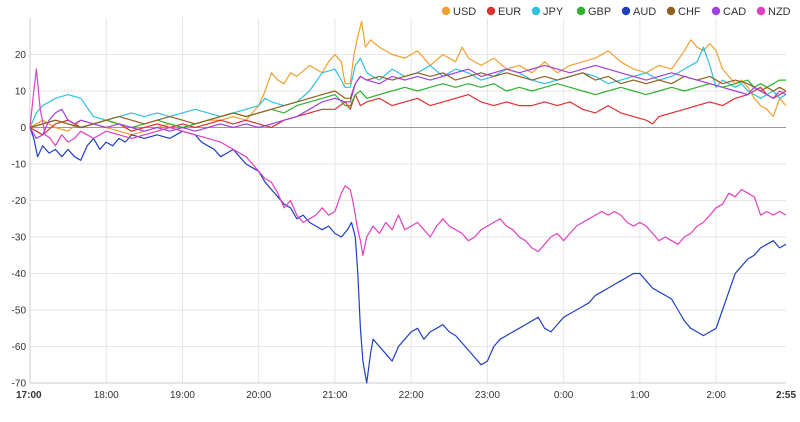  Describe the element at coordinates (29, 395) in the screenshot. I see `x-tick-label: 17:00` at that location.